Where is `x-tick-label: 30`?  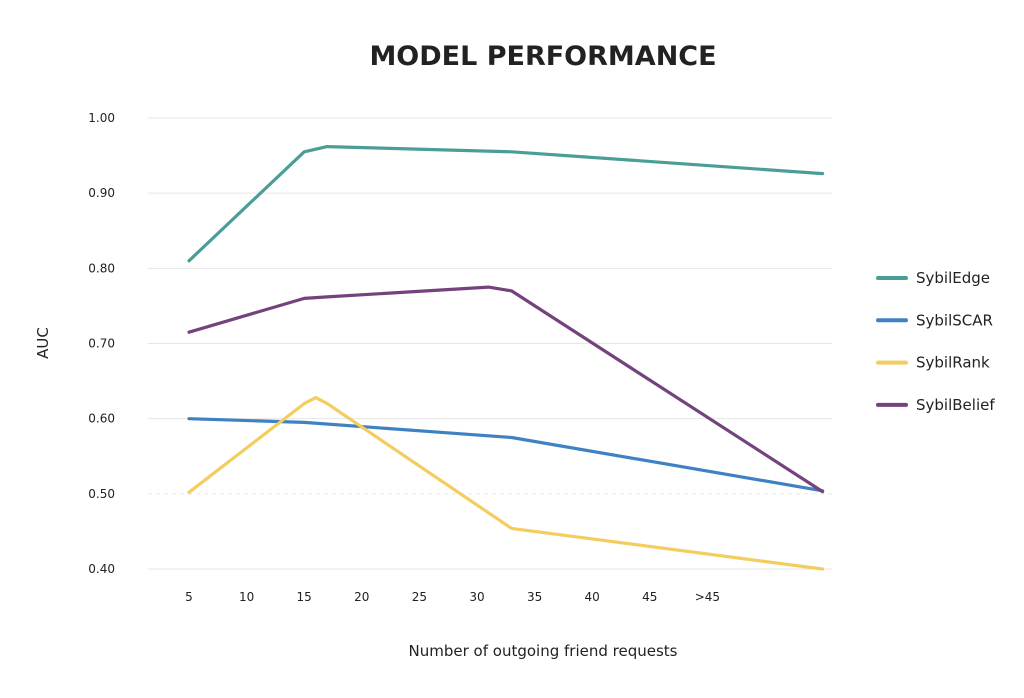 x-tick-label: 30 is located at coordinates (476, 597).